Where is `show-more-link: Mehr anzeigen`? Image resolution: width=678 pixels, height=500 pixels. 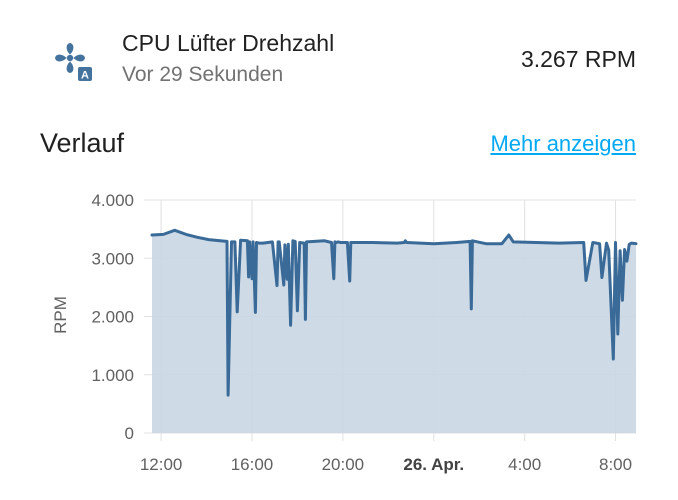
show-more-link: Mehr anzeigen is located at coordinates (563, 143).